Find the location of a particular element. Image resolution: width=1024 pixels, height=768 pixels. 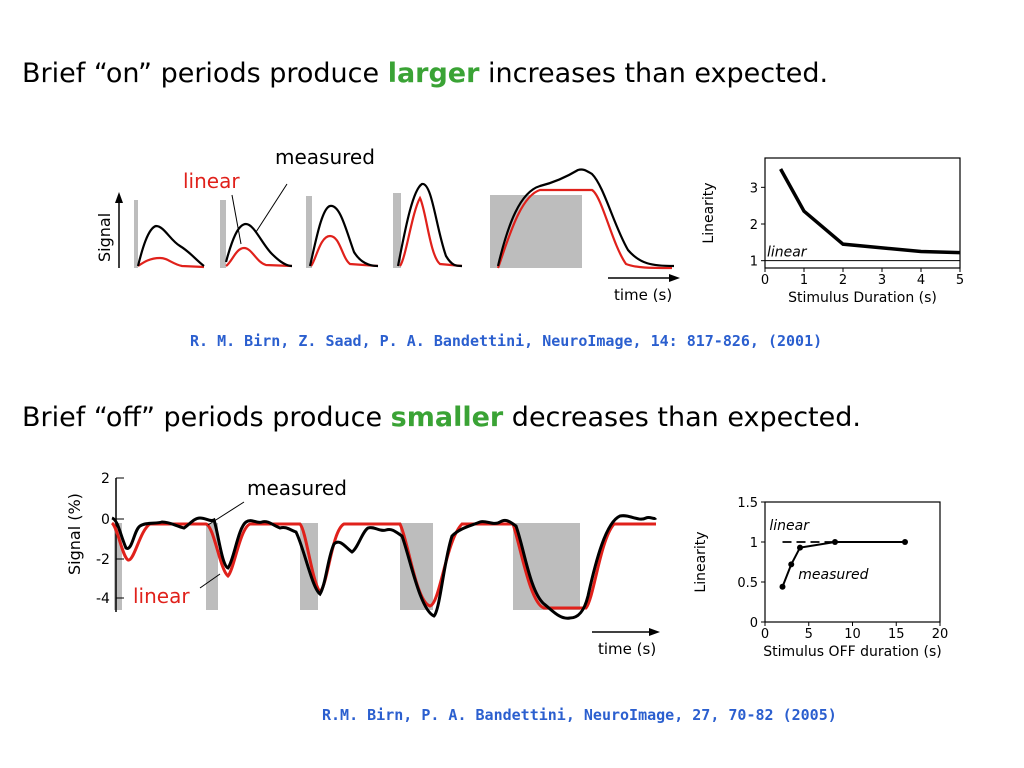

annotation-measured: measured is located at coordinates (833, 575).